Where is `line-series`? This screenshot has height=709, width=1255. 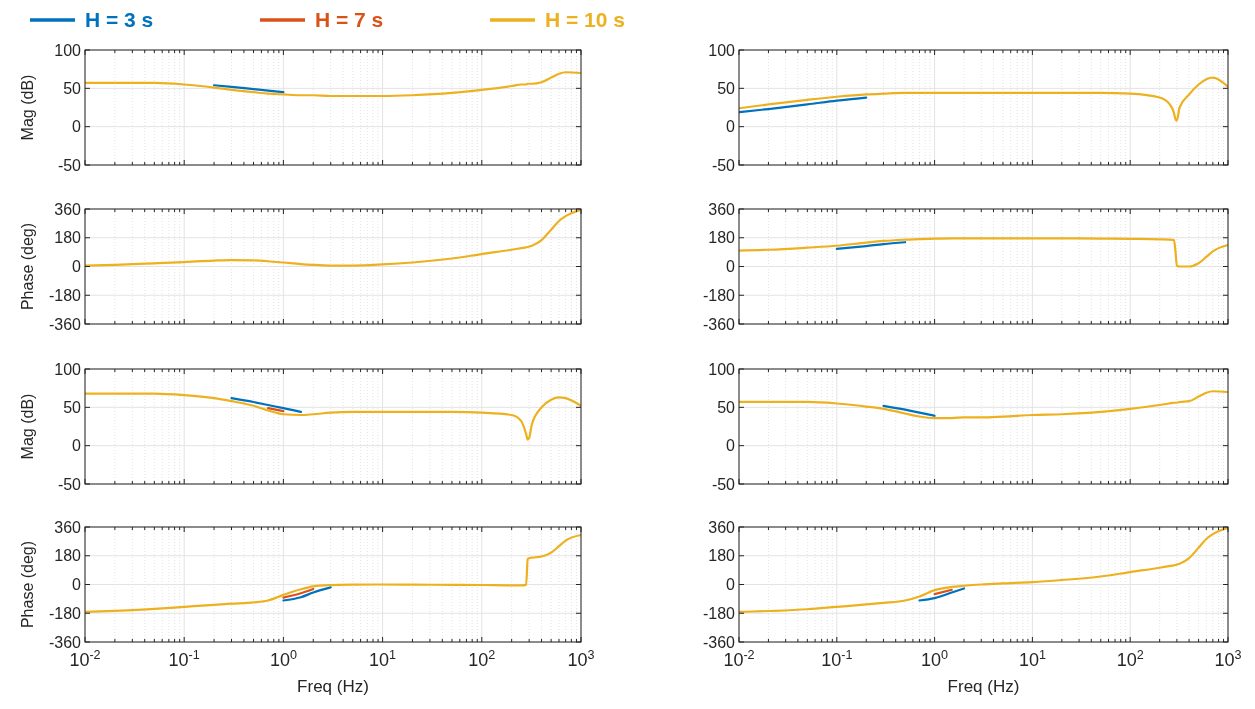 line-series is located at coordinates (307, 594).